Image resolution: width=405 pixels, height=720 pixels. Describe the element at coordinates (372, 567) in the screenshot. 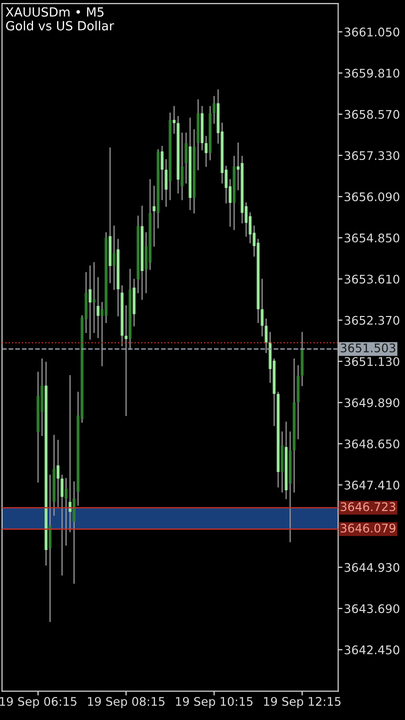

I see `y-tick-label: 3644.930` at that location.